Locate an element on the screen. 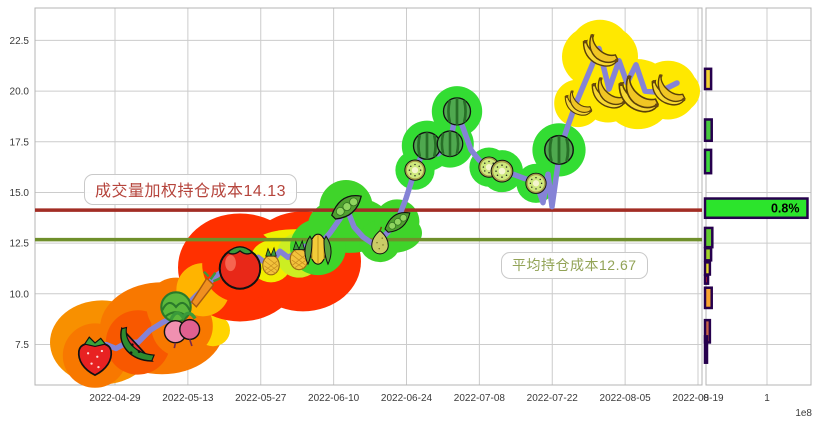 The width and height of the screenshot is (822, 422). svg-text: 2022-08-19 is located at coordinates (698, 398).